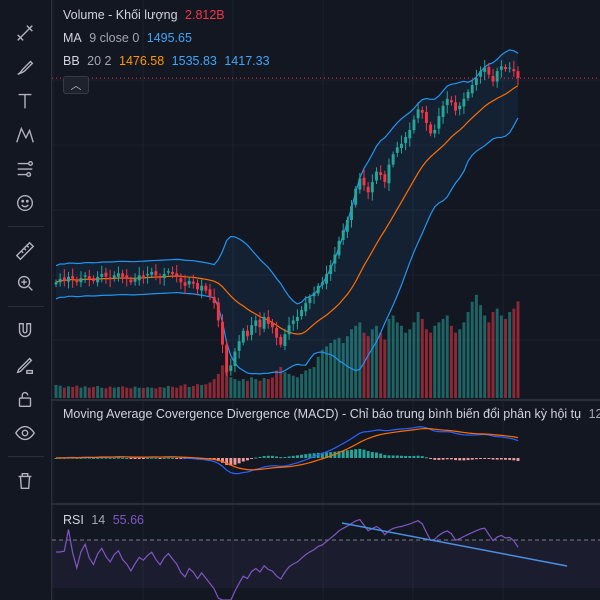 This screenshot has height=600, width=600. Describe the element at coordinates (25, 169) in the screenshot. I see `measure-icon` at that location.